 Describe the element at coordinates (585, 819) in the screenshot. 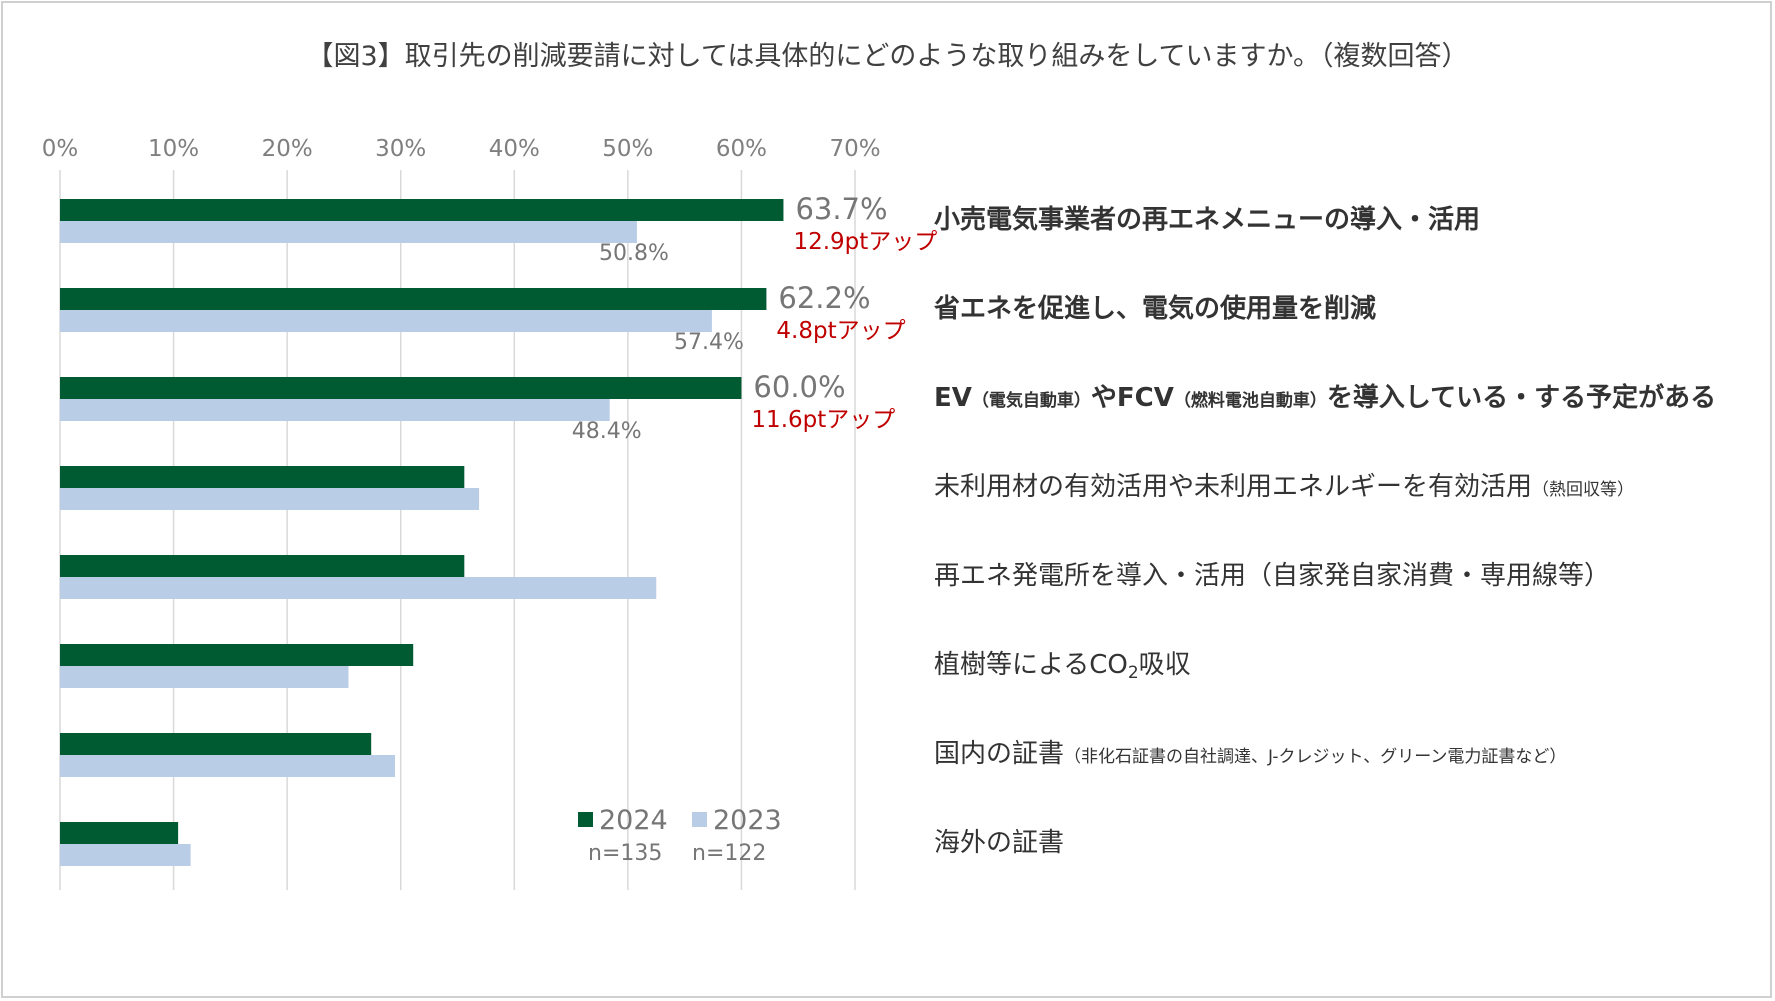

I see `legend-swatch-2024` at that location.